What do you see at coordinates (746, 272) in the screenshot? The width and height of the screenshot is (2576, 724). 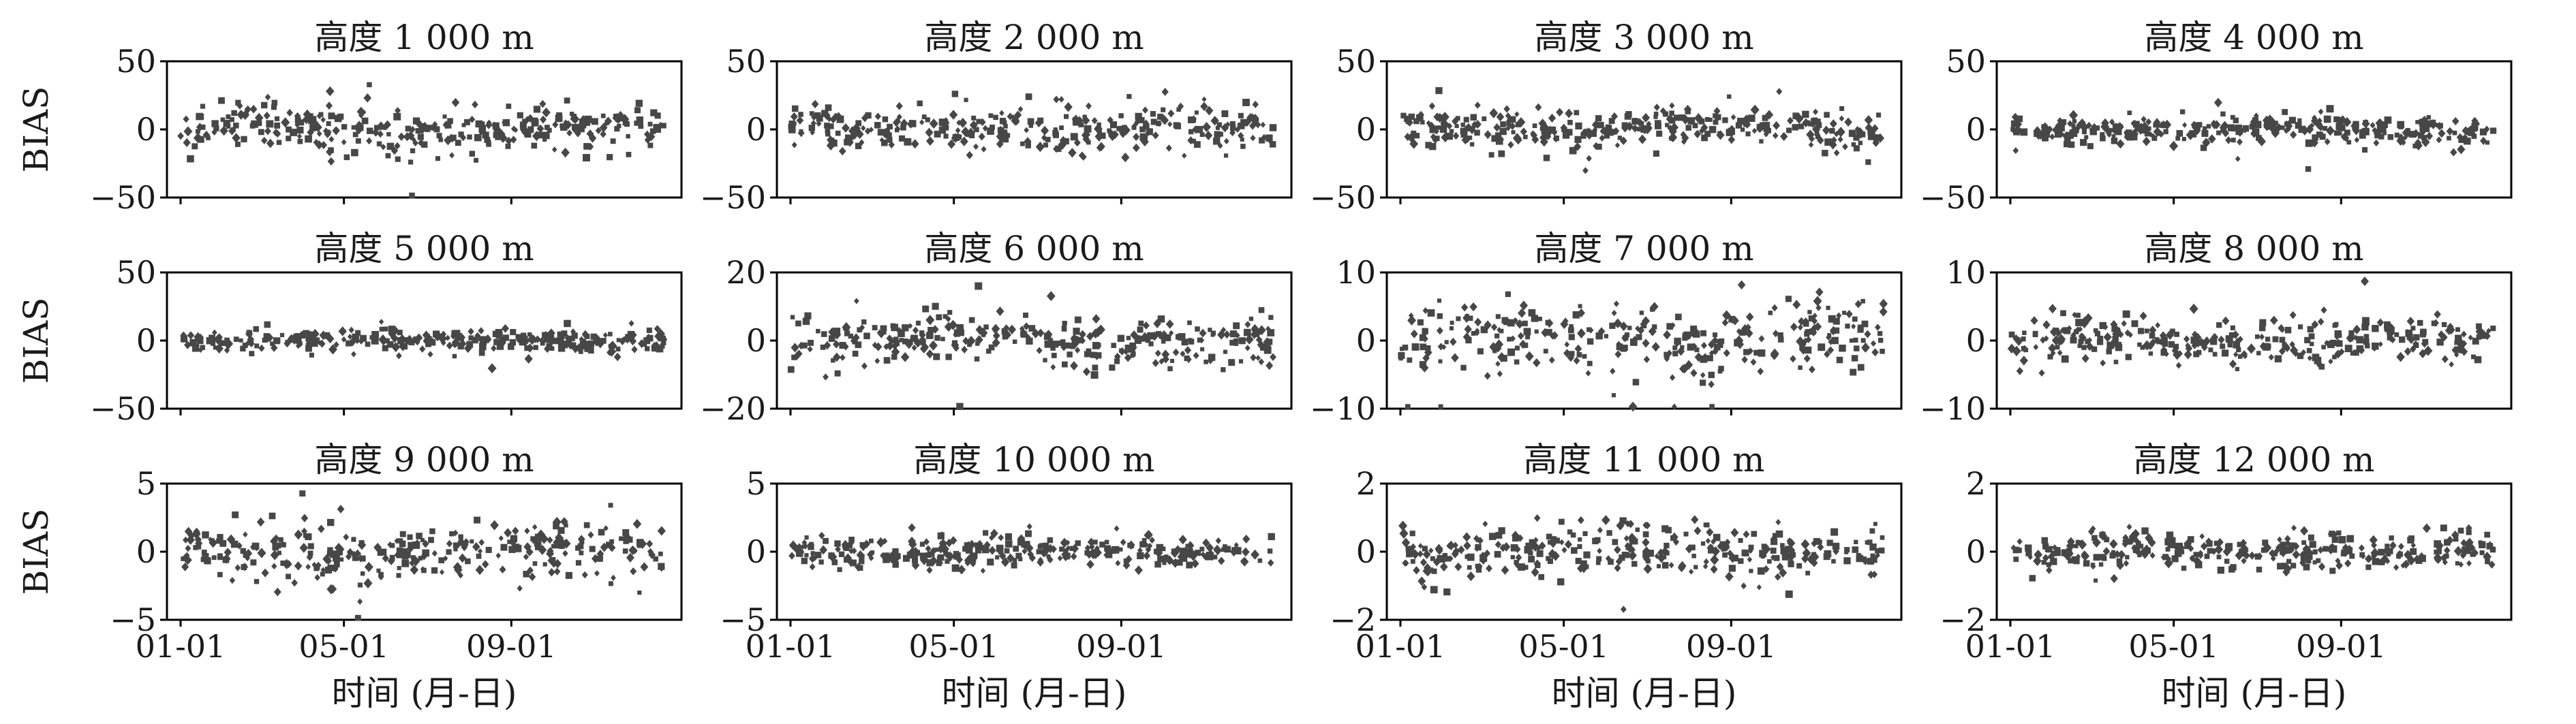 I see `y-tick-label: 20` at bounding box center [746, 272].